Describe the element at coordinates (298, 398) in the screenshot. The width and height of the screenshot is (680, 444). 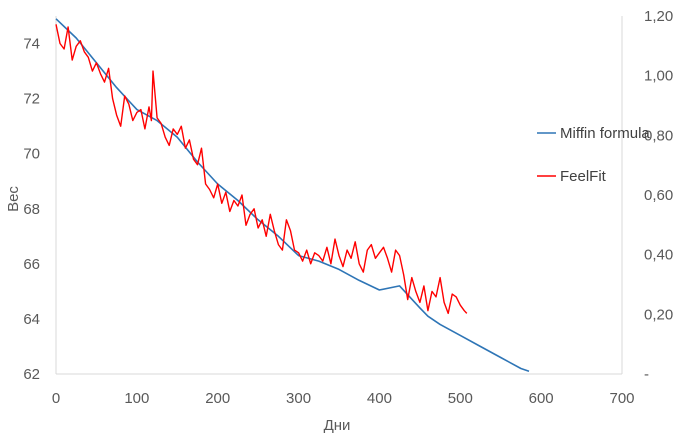
I see `x-tick-label: 300` at that location.